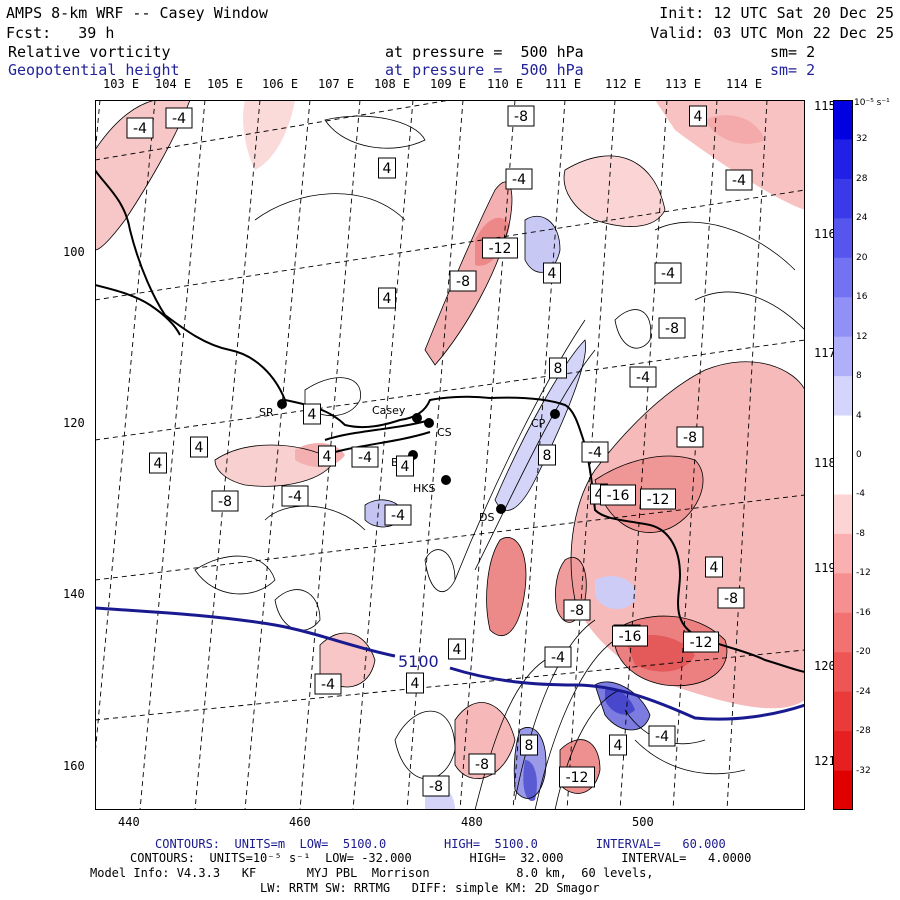 The width and height of the screenshot is (900, 900). Describe the element at coordinates (424, 488) in the screenshot. I see `station-hks: HKS` at that location.